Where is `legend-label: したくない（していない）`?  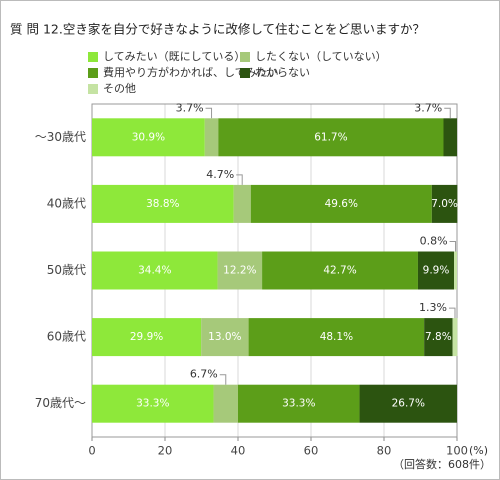 legend-label: したくない（していない） is located at coordinates (321, 56).